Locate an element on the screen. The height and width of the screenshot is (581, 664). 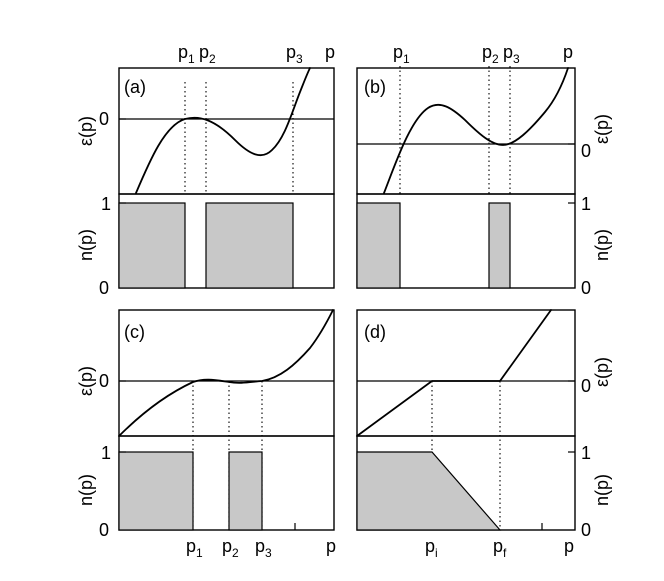
panel-a-p3-label: p3 is located at coordinates (294, 54).